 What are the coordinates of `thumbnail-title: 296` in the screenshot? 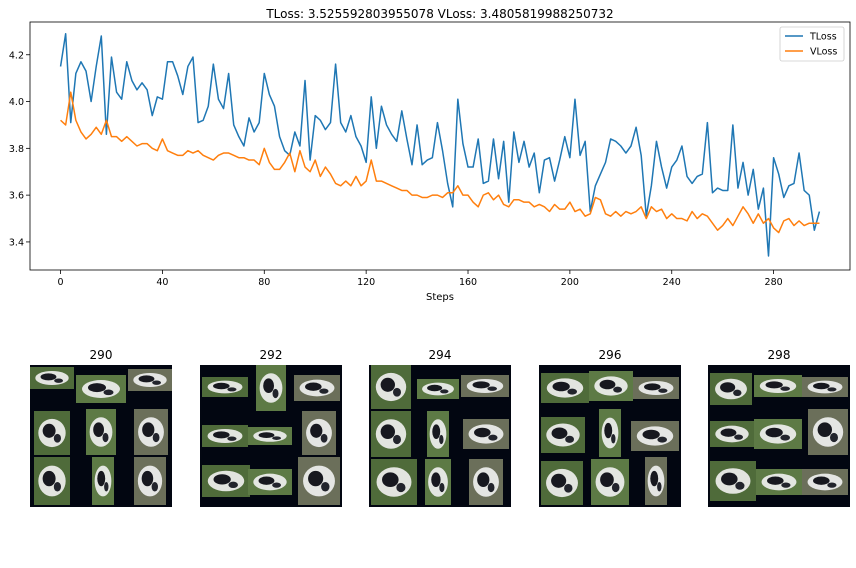 It's located at (610, 355).